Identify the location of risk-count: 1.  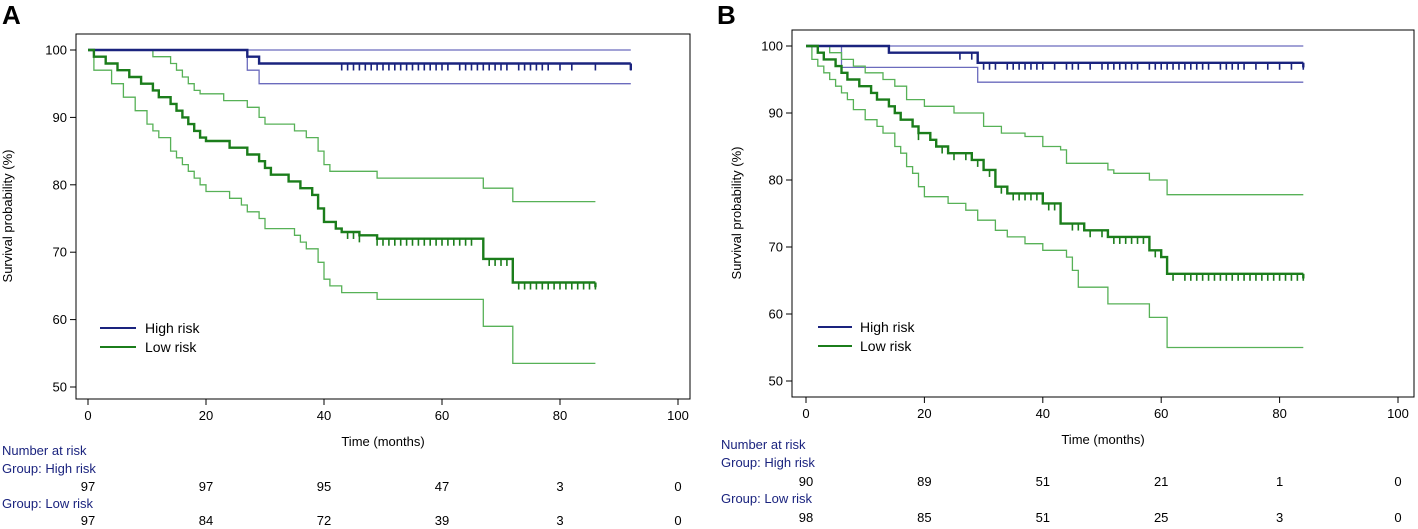
(1279, 481).